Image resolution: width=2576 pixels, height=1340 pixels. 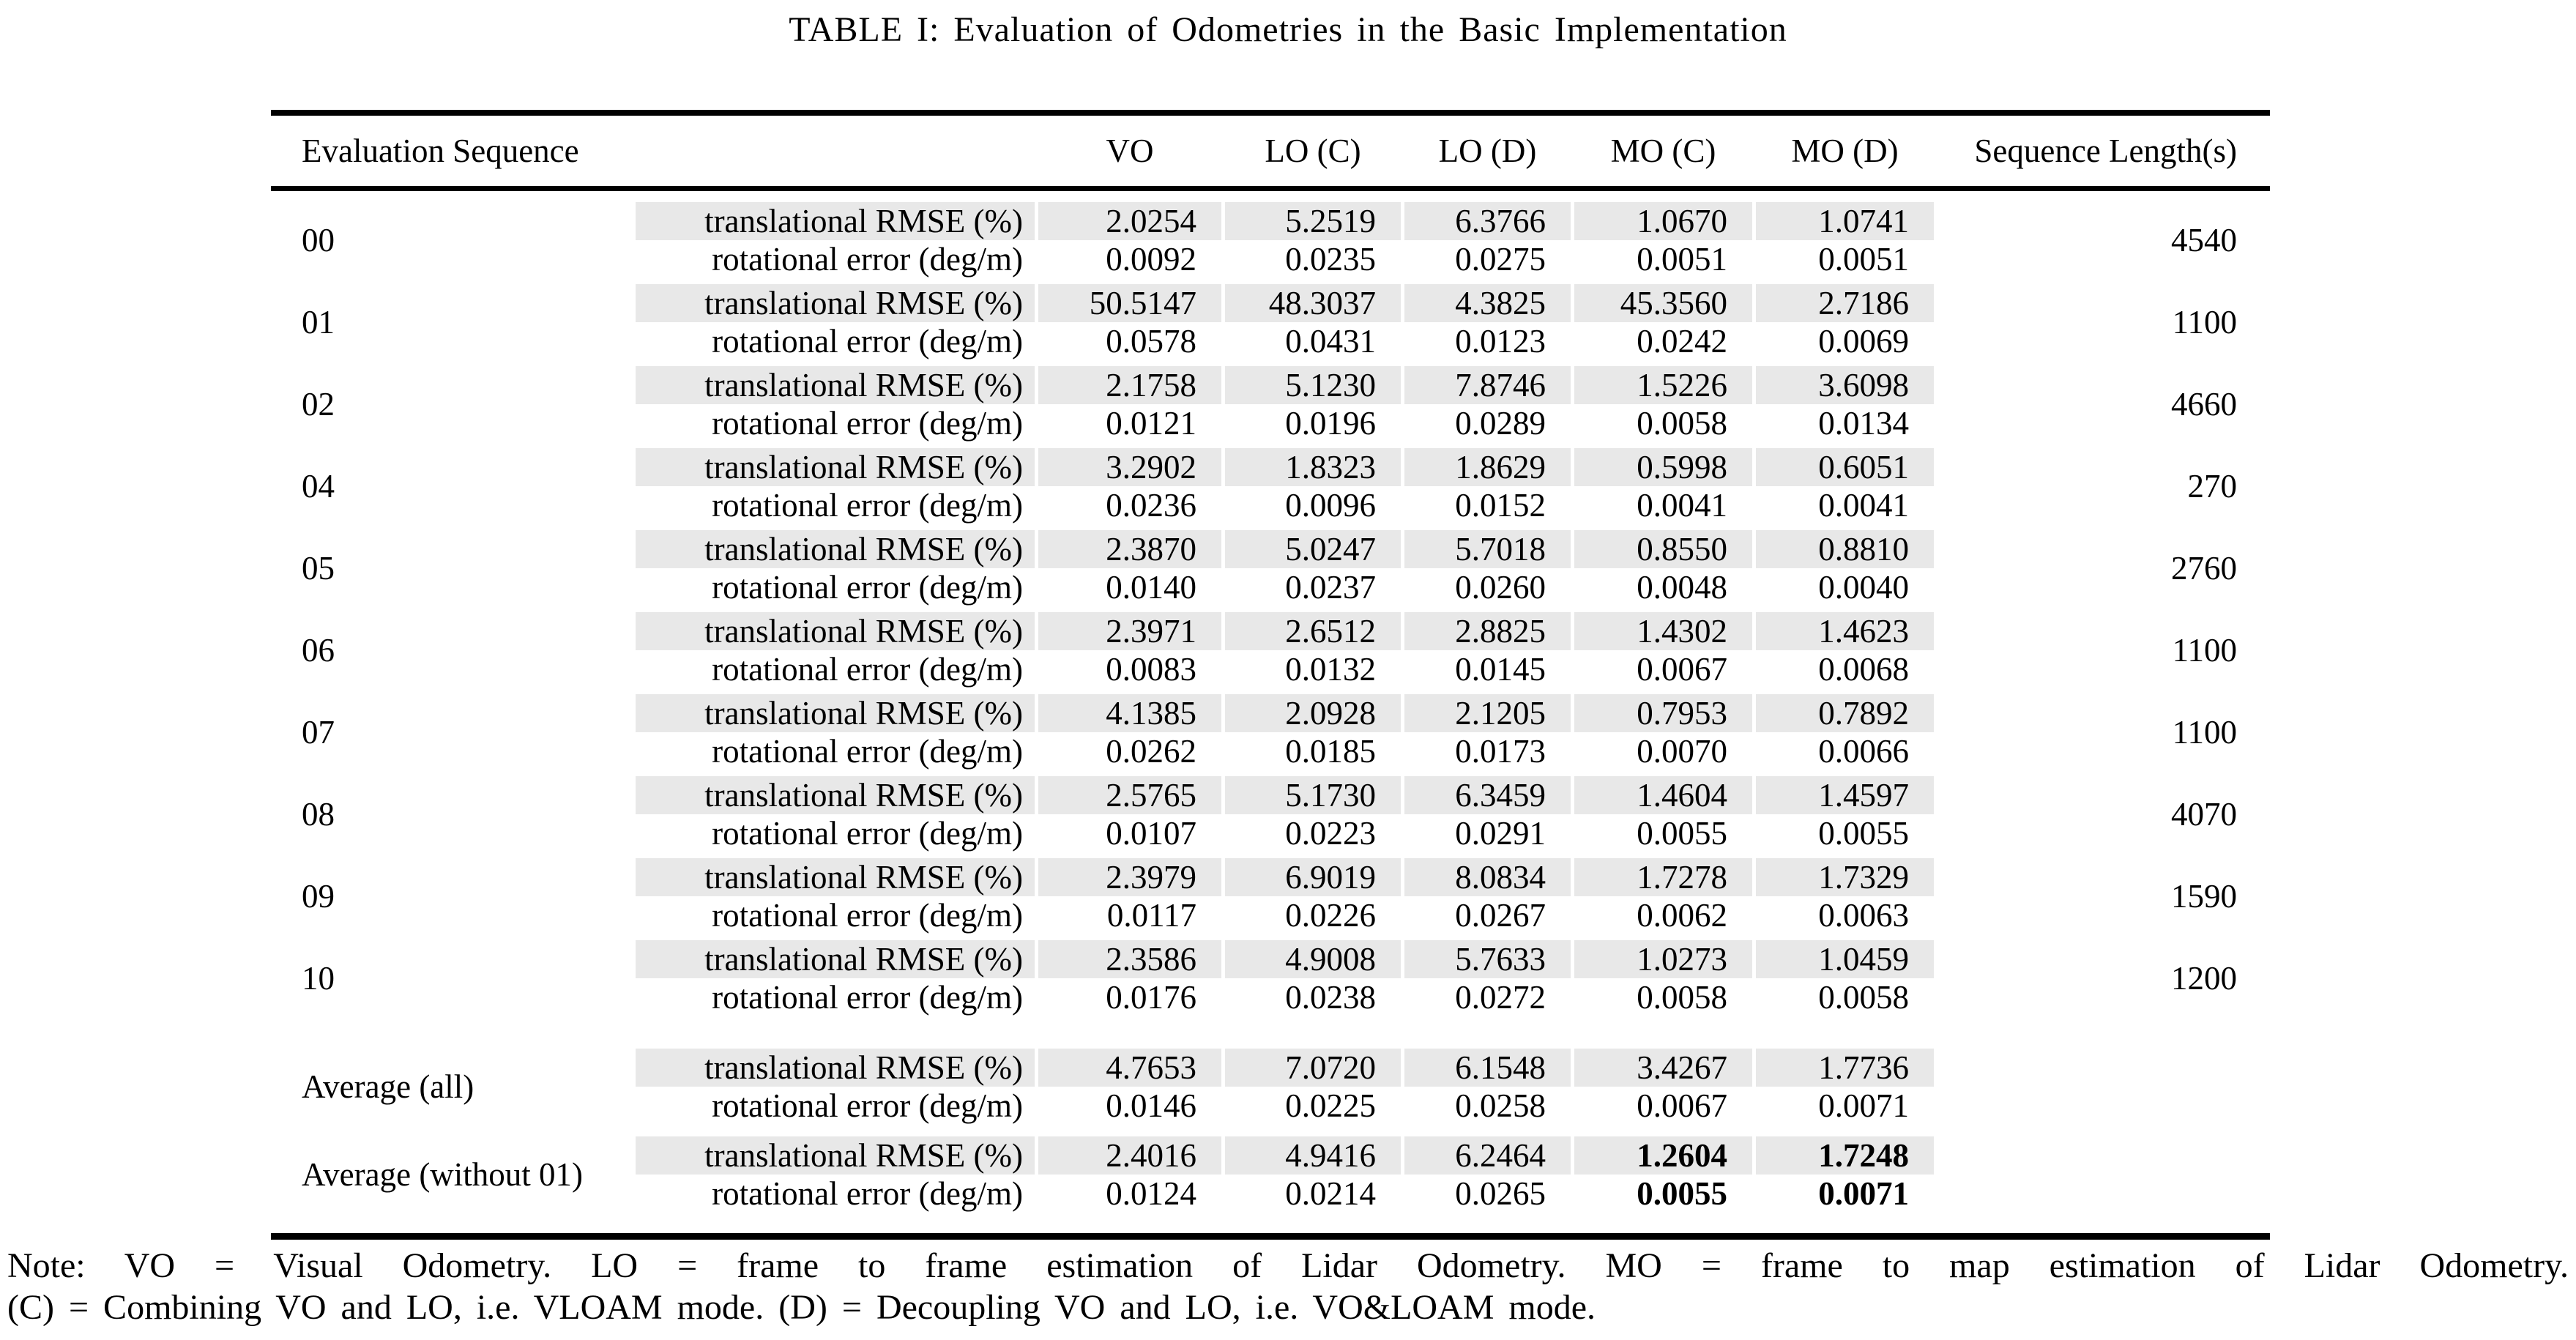 I want to click on cell-translational-vo: 2.3979, so click(x=1129, y=877).